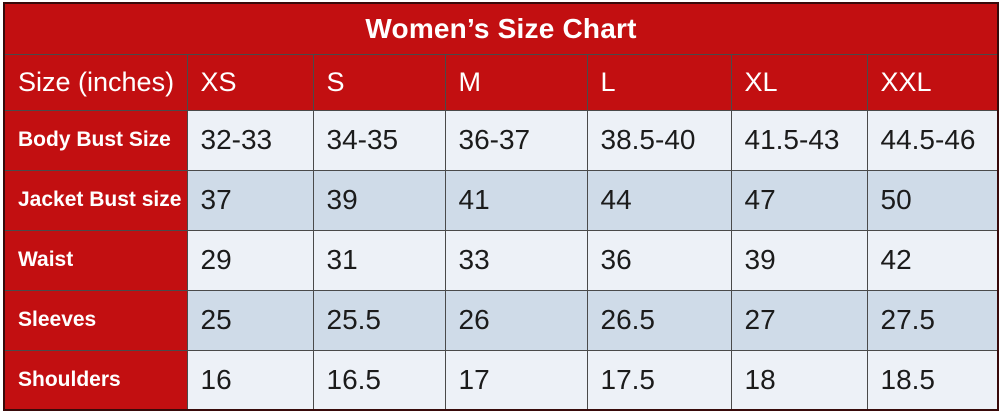 Image resolution: width=1000 pixels, height=416 pixels. Describe the element at coordinates (659, 320) in the screenshot. I see `cell-value: 26.5` at that location.